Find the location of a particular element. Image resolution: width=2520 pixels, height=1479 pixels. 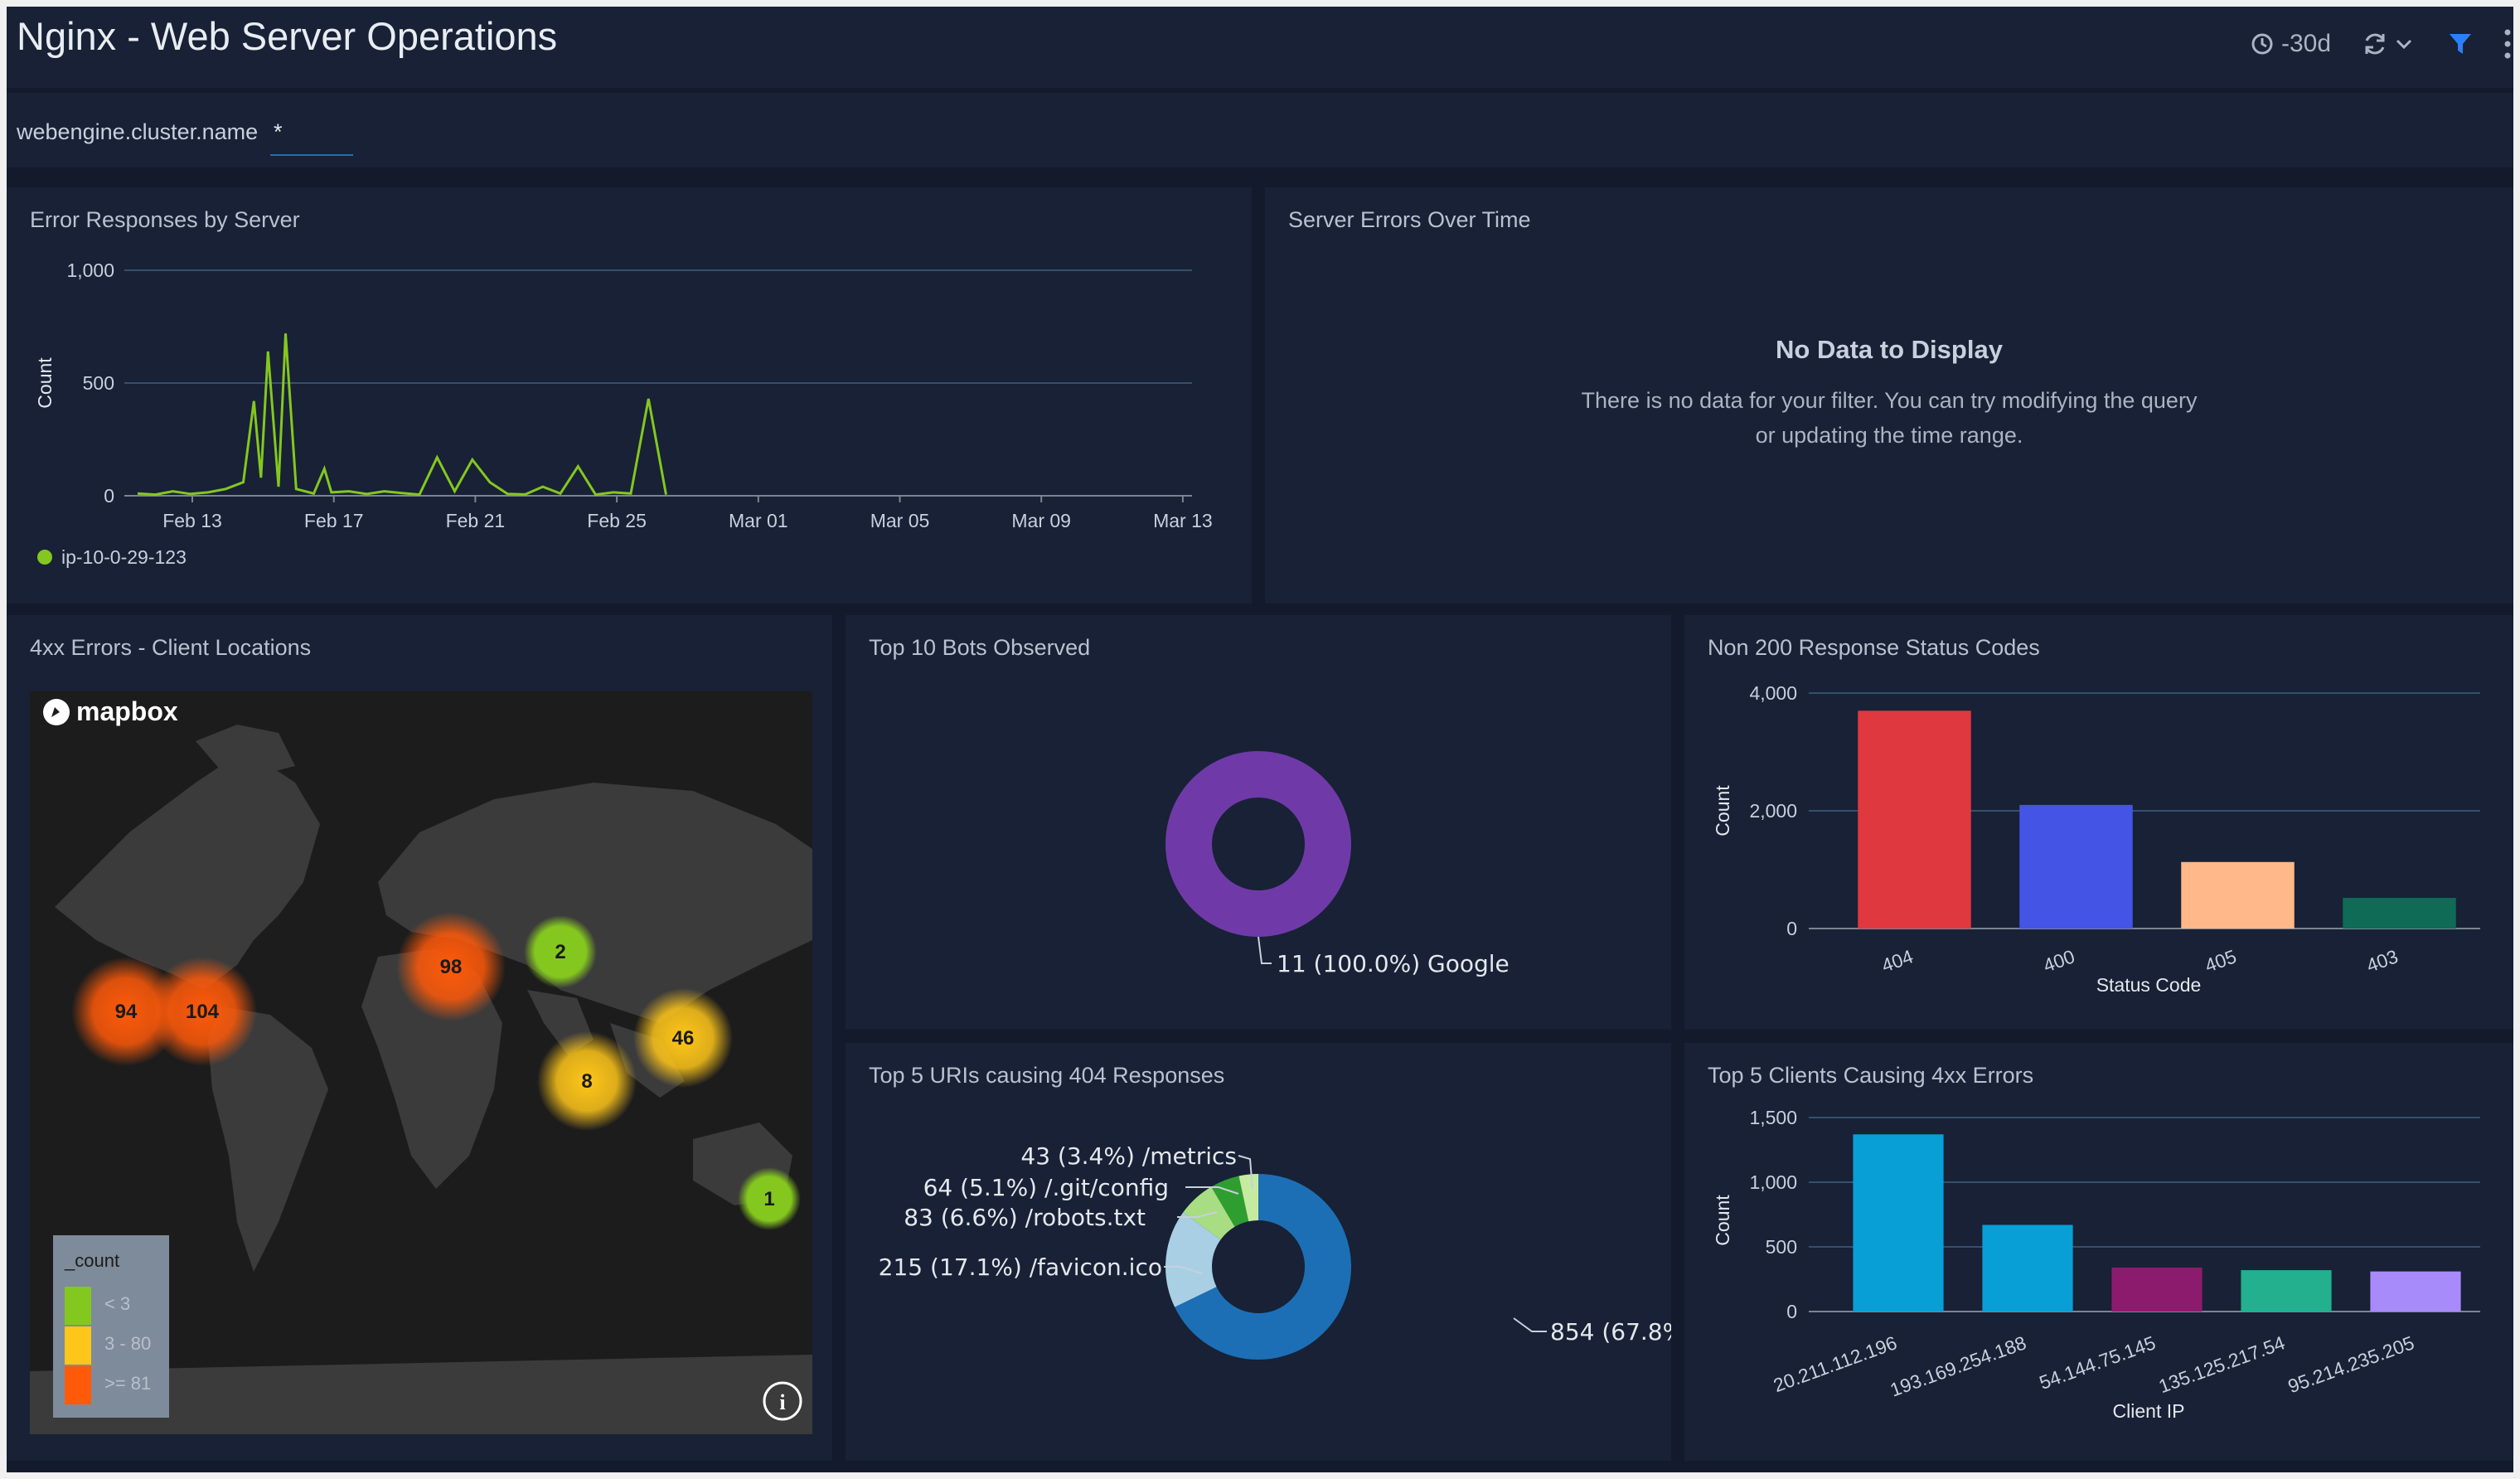

filter-value: * is located at coordinates (278, 131).